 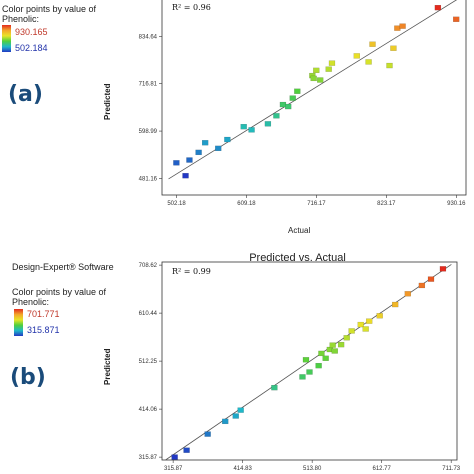 I want to click on y-tick-label: 414.06, so click(x=148, y=410).